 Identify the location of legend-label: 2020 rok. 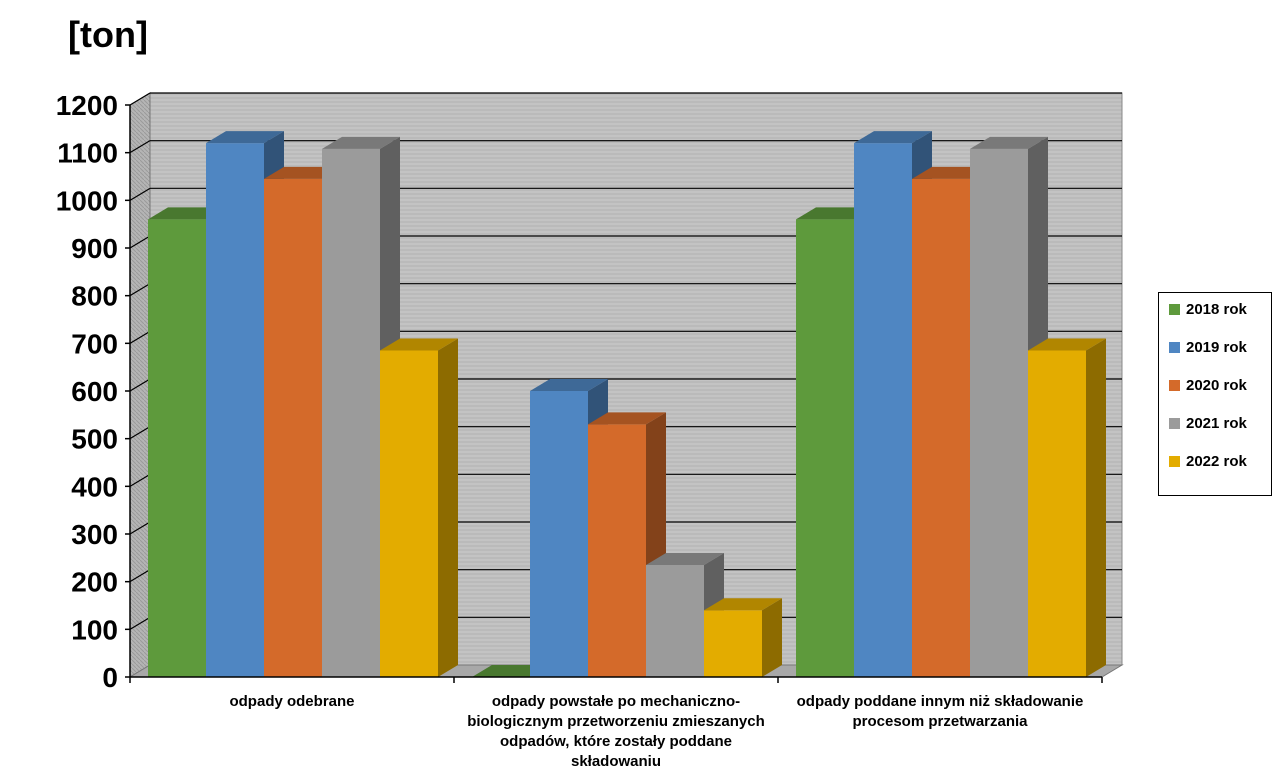
(1216, 385).